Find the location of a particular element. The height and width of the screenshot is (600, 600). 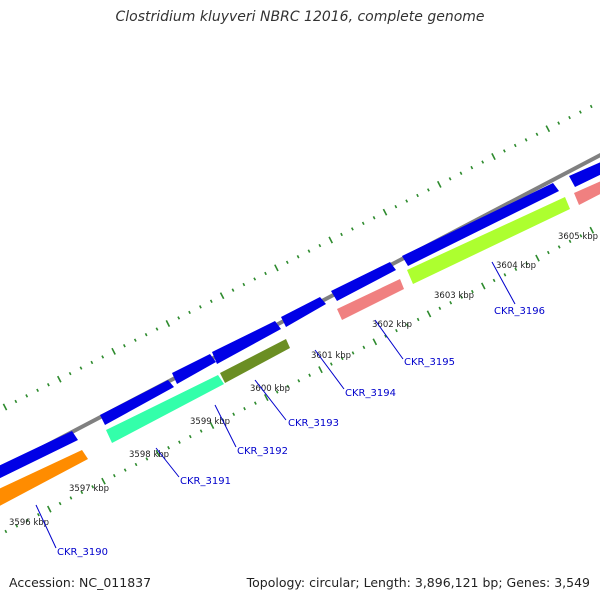

gene-label: CKR_3191 is located at coordinates (205, 481).